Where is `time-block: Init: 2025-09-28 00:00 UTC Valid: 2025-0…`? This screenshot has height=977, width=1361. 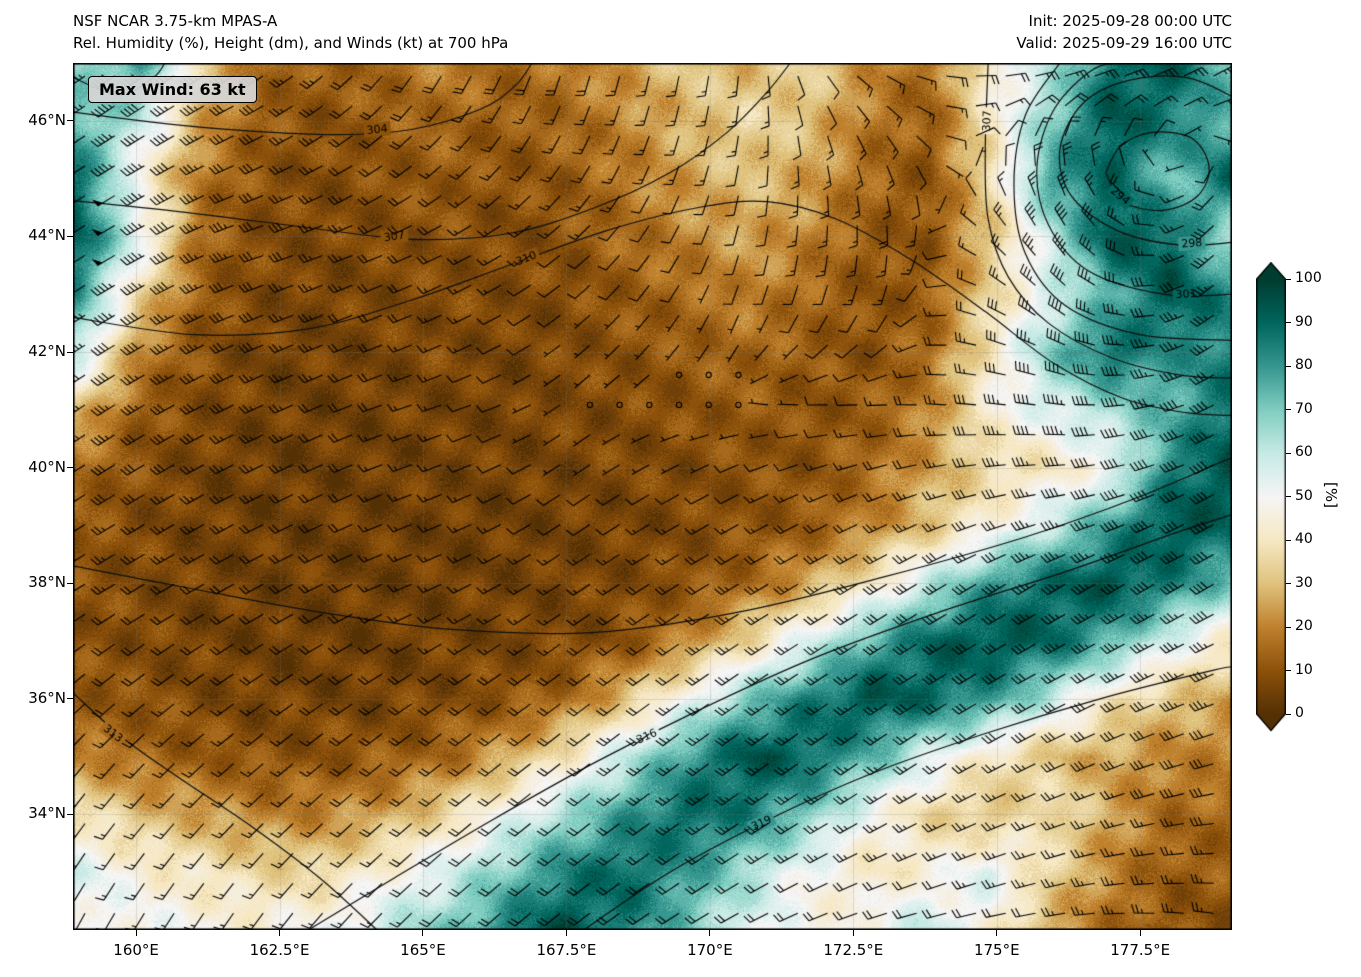 time-block: Init: 2025-09-28 00:00 UTC Valid: 2025-0… is located at coordinates (1124, 32).